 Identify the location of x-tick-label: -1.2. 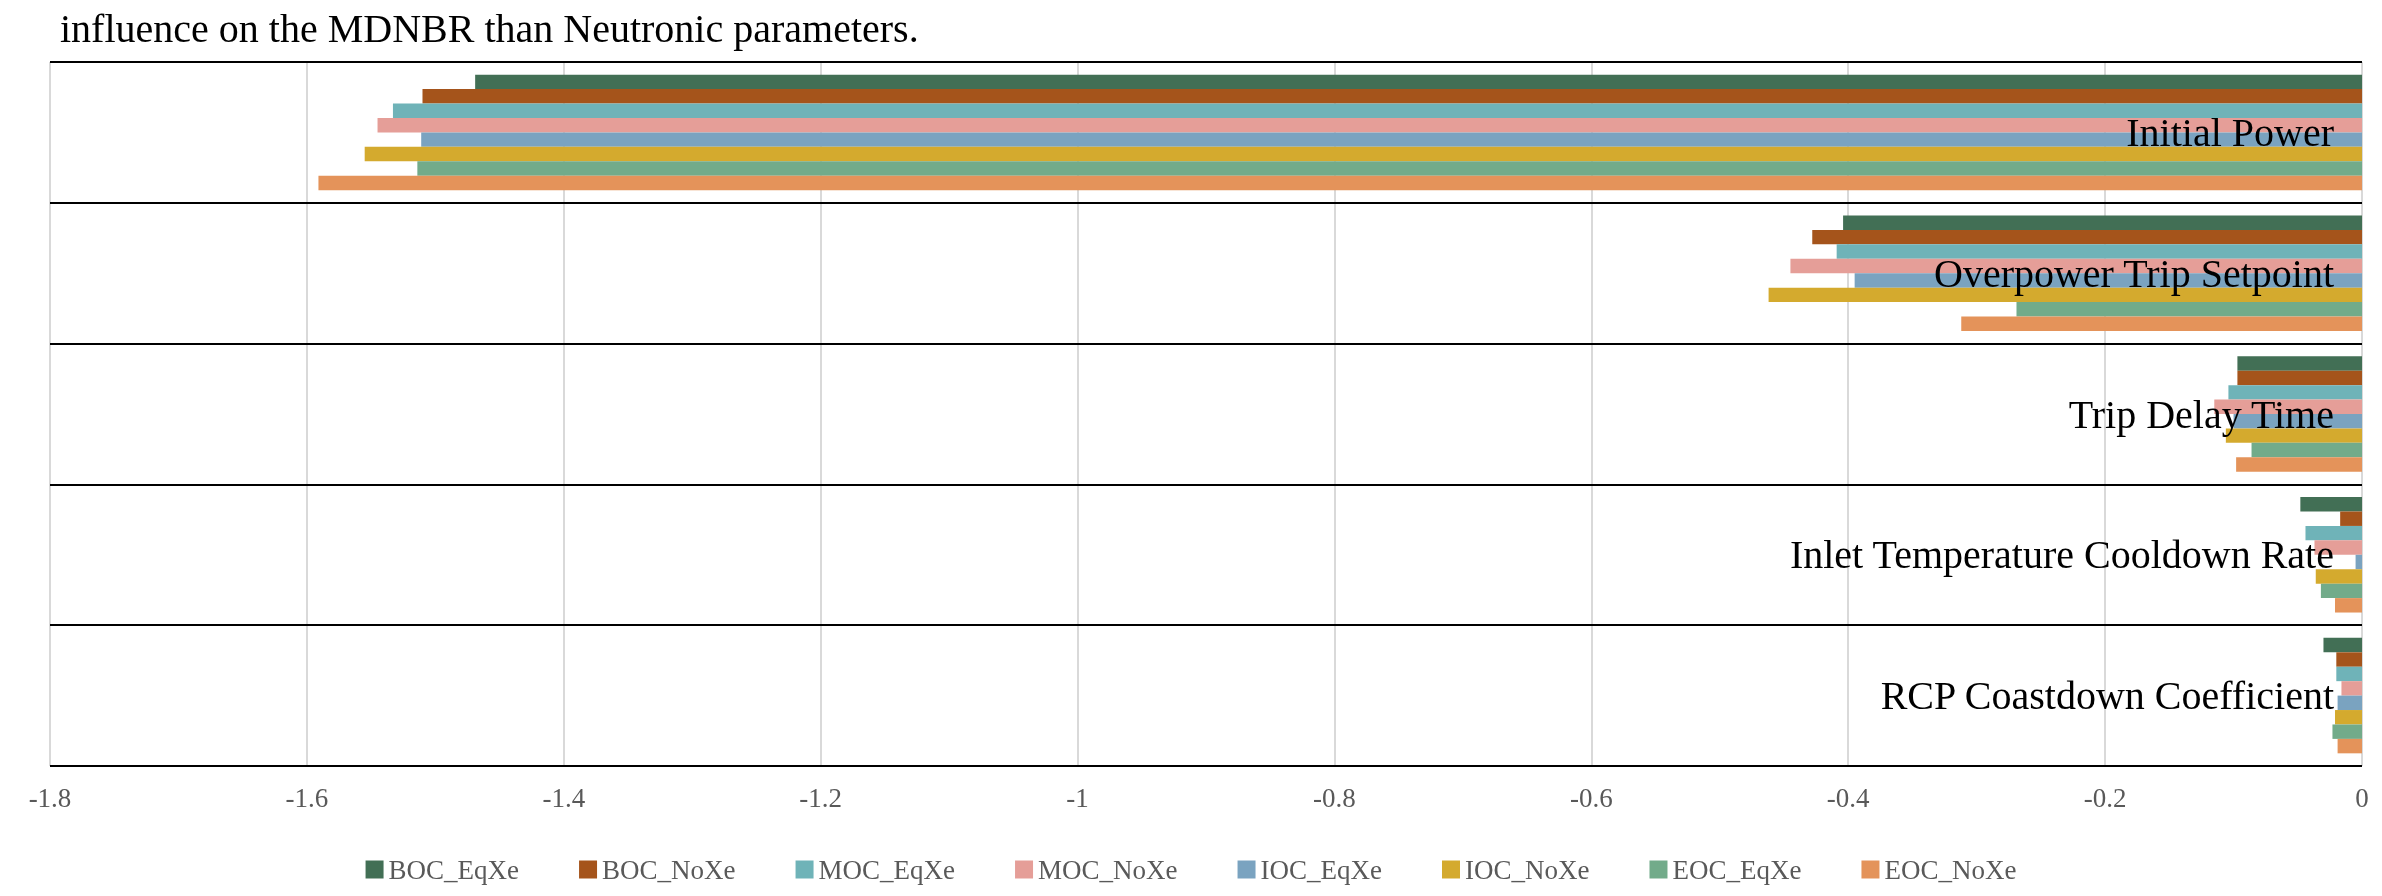
(821, 797).